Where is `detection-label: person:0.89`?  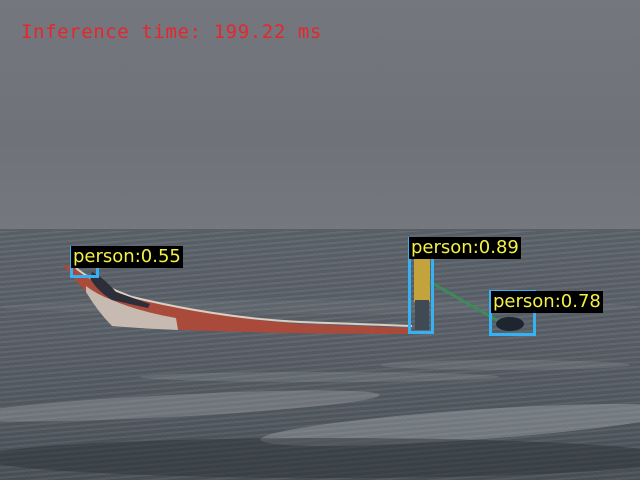
detection-label: person:0.89 is located at coordinates (465, 248).